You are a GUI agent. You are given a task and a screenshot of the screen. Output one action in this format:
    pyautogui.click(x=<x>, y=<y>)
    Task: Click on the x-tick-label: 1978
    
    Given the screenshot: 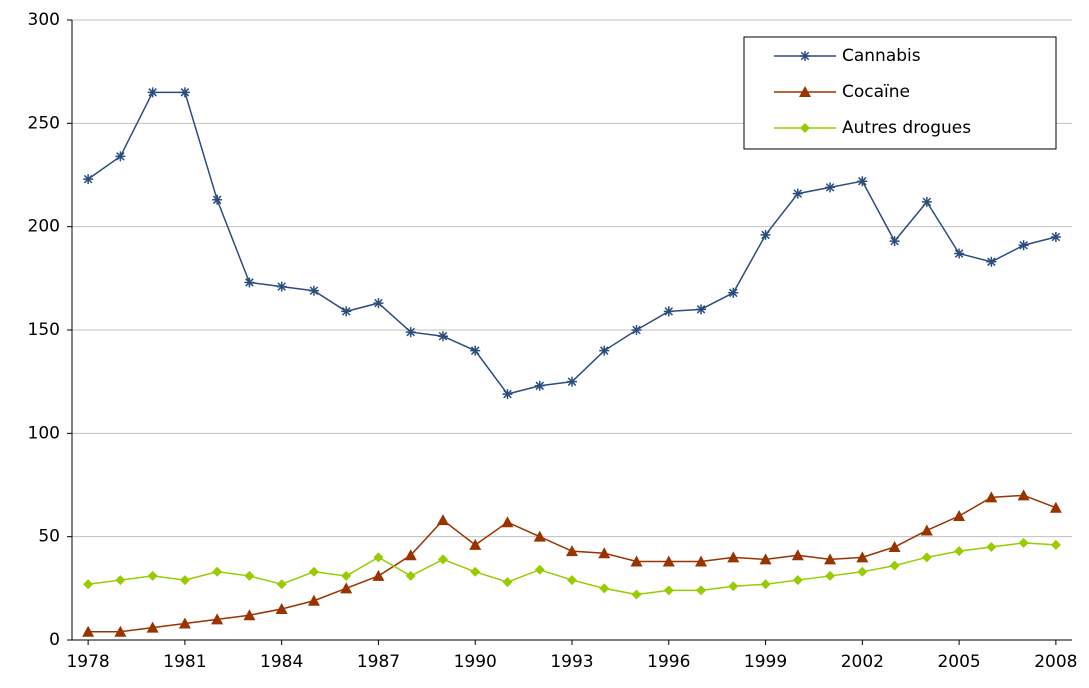 What is the action you would take?
    pyautogui.click(x=87, y=662)
    